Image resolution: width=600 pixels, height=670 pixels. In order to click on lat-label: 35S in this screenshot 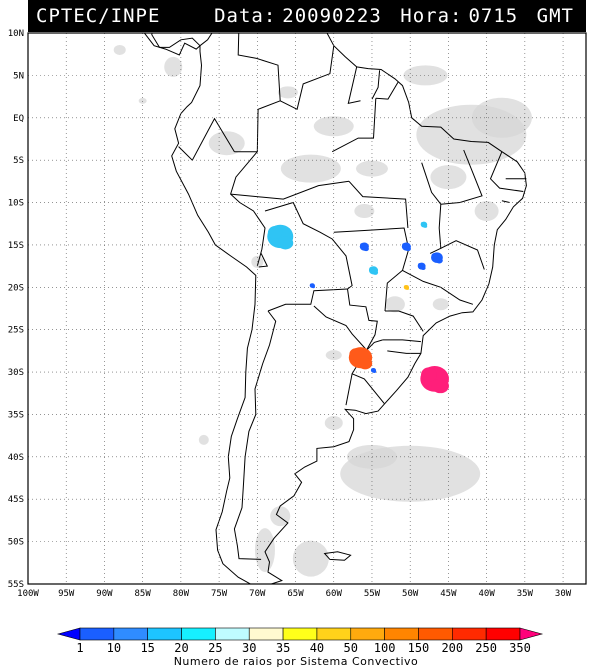, I will do `click(16, 415)`.